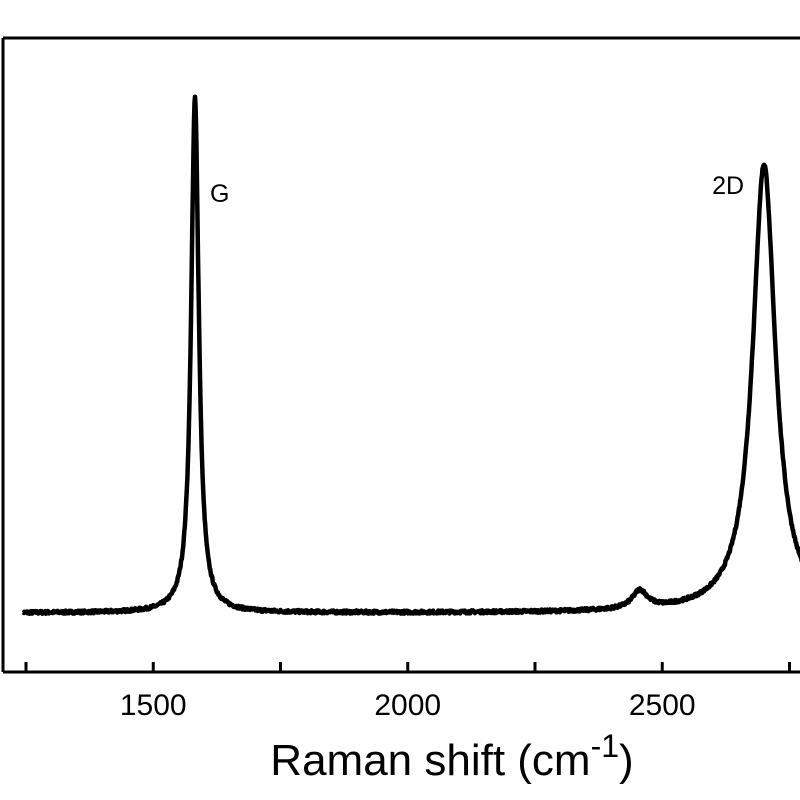 Image resolution: width=800 pixels, height=800 pixels. I want to click on x-axis-tick-labels: 1500 2000 2500, so click(408, 705).